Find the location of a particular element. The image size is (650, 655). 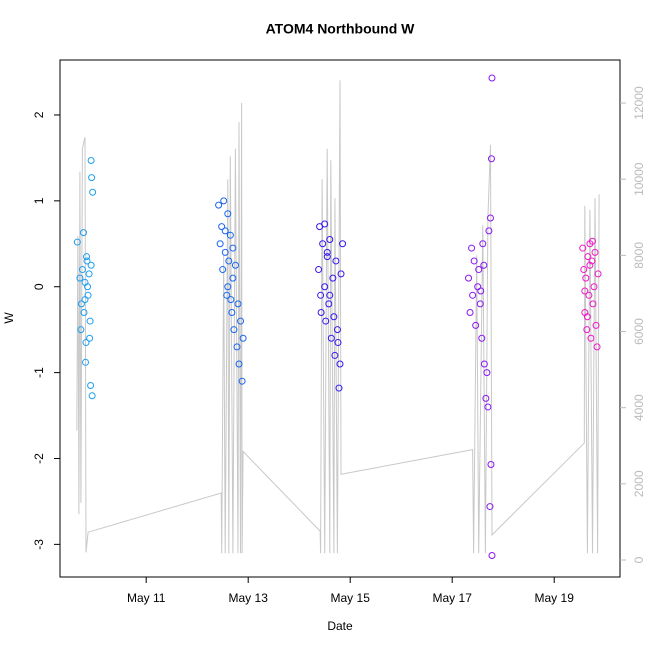

x-tick-label: May 11 is located at coordinates (146, 598).